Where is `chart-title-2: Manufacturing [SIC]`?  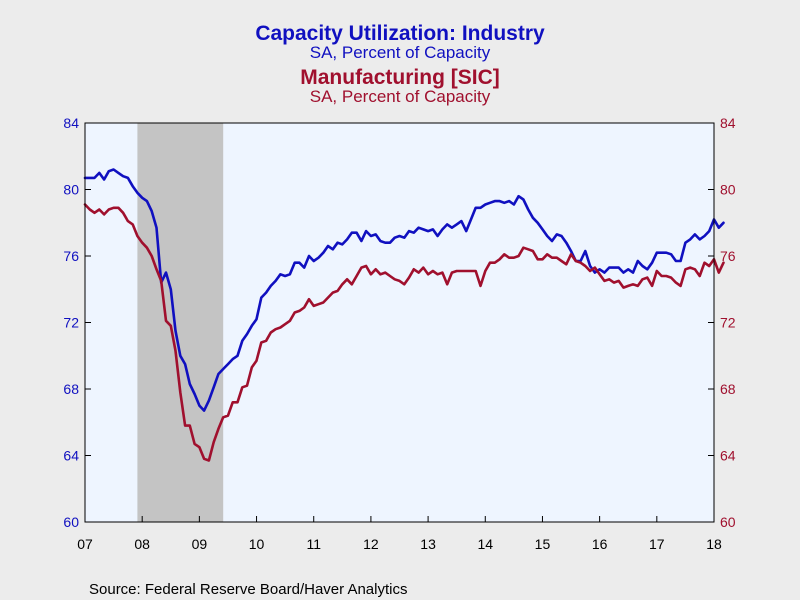 chart-title-2: Manufacturing [SIC] is located at coordinates (400, 77).